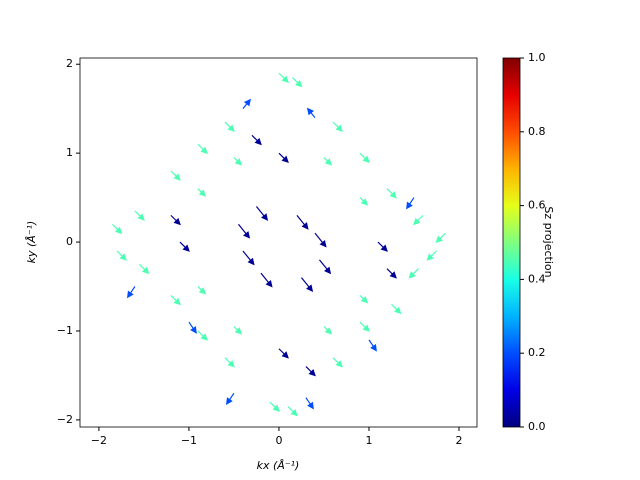  What do you see at coordinates (537, 57) in the screenshot?
I see `colorbar-tick-label: 1.0` at bounding box center [537, 57].